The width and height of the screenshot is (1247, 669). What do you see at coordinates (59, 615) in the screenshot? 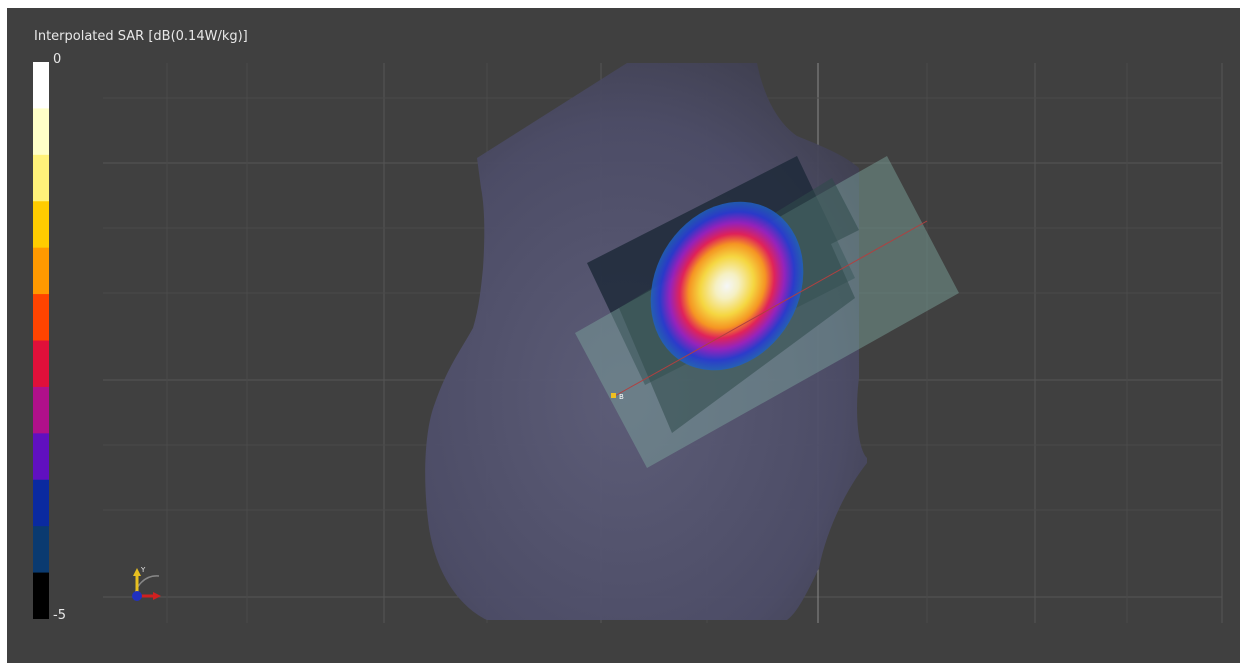
I see `legend-min-label: -5` at bounding box center [59, 615].